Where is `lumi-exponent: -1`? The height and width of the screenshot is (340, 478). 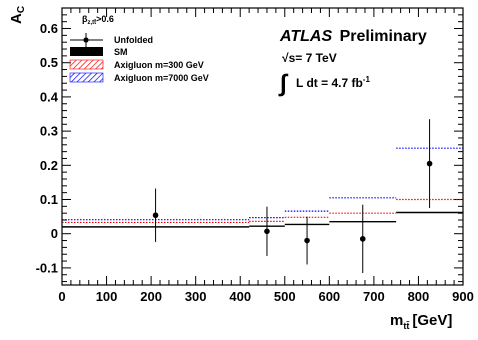 lumi-exponent: -1 is located at coordinates (367, 79).